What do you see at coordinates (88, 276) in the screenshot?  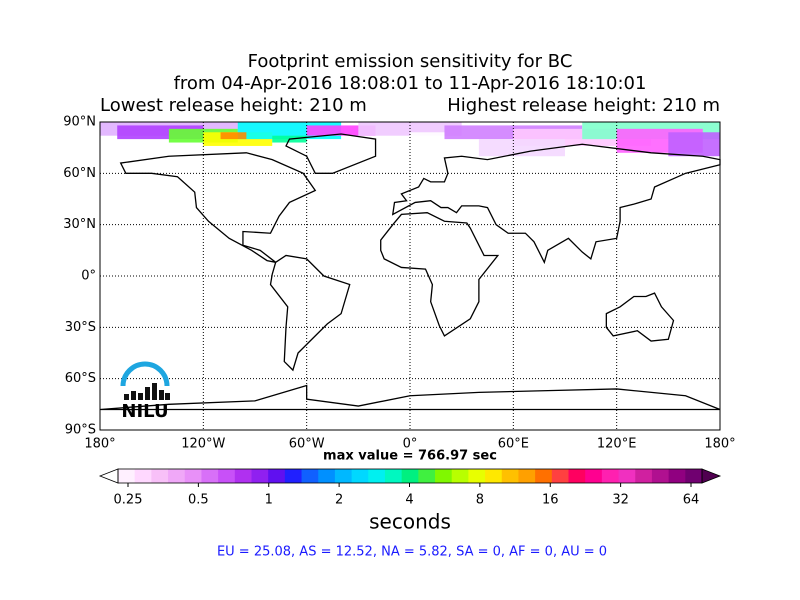 I see `lat-label: 0°` at bounding box center [88, 276].